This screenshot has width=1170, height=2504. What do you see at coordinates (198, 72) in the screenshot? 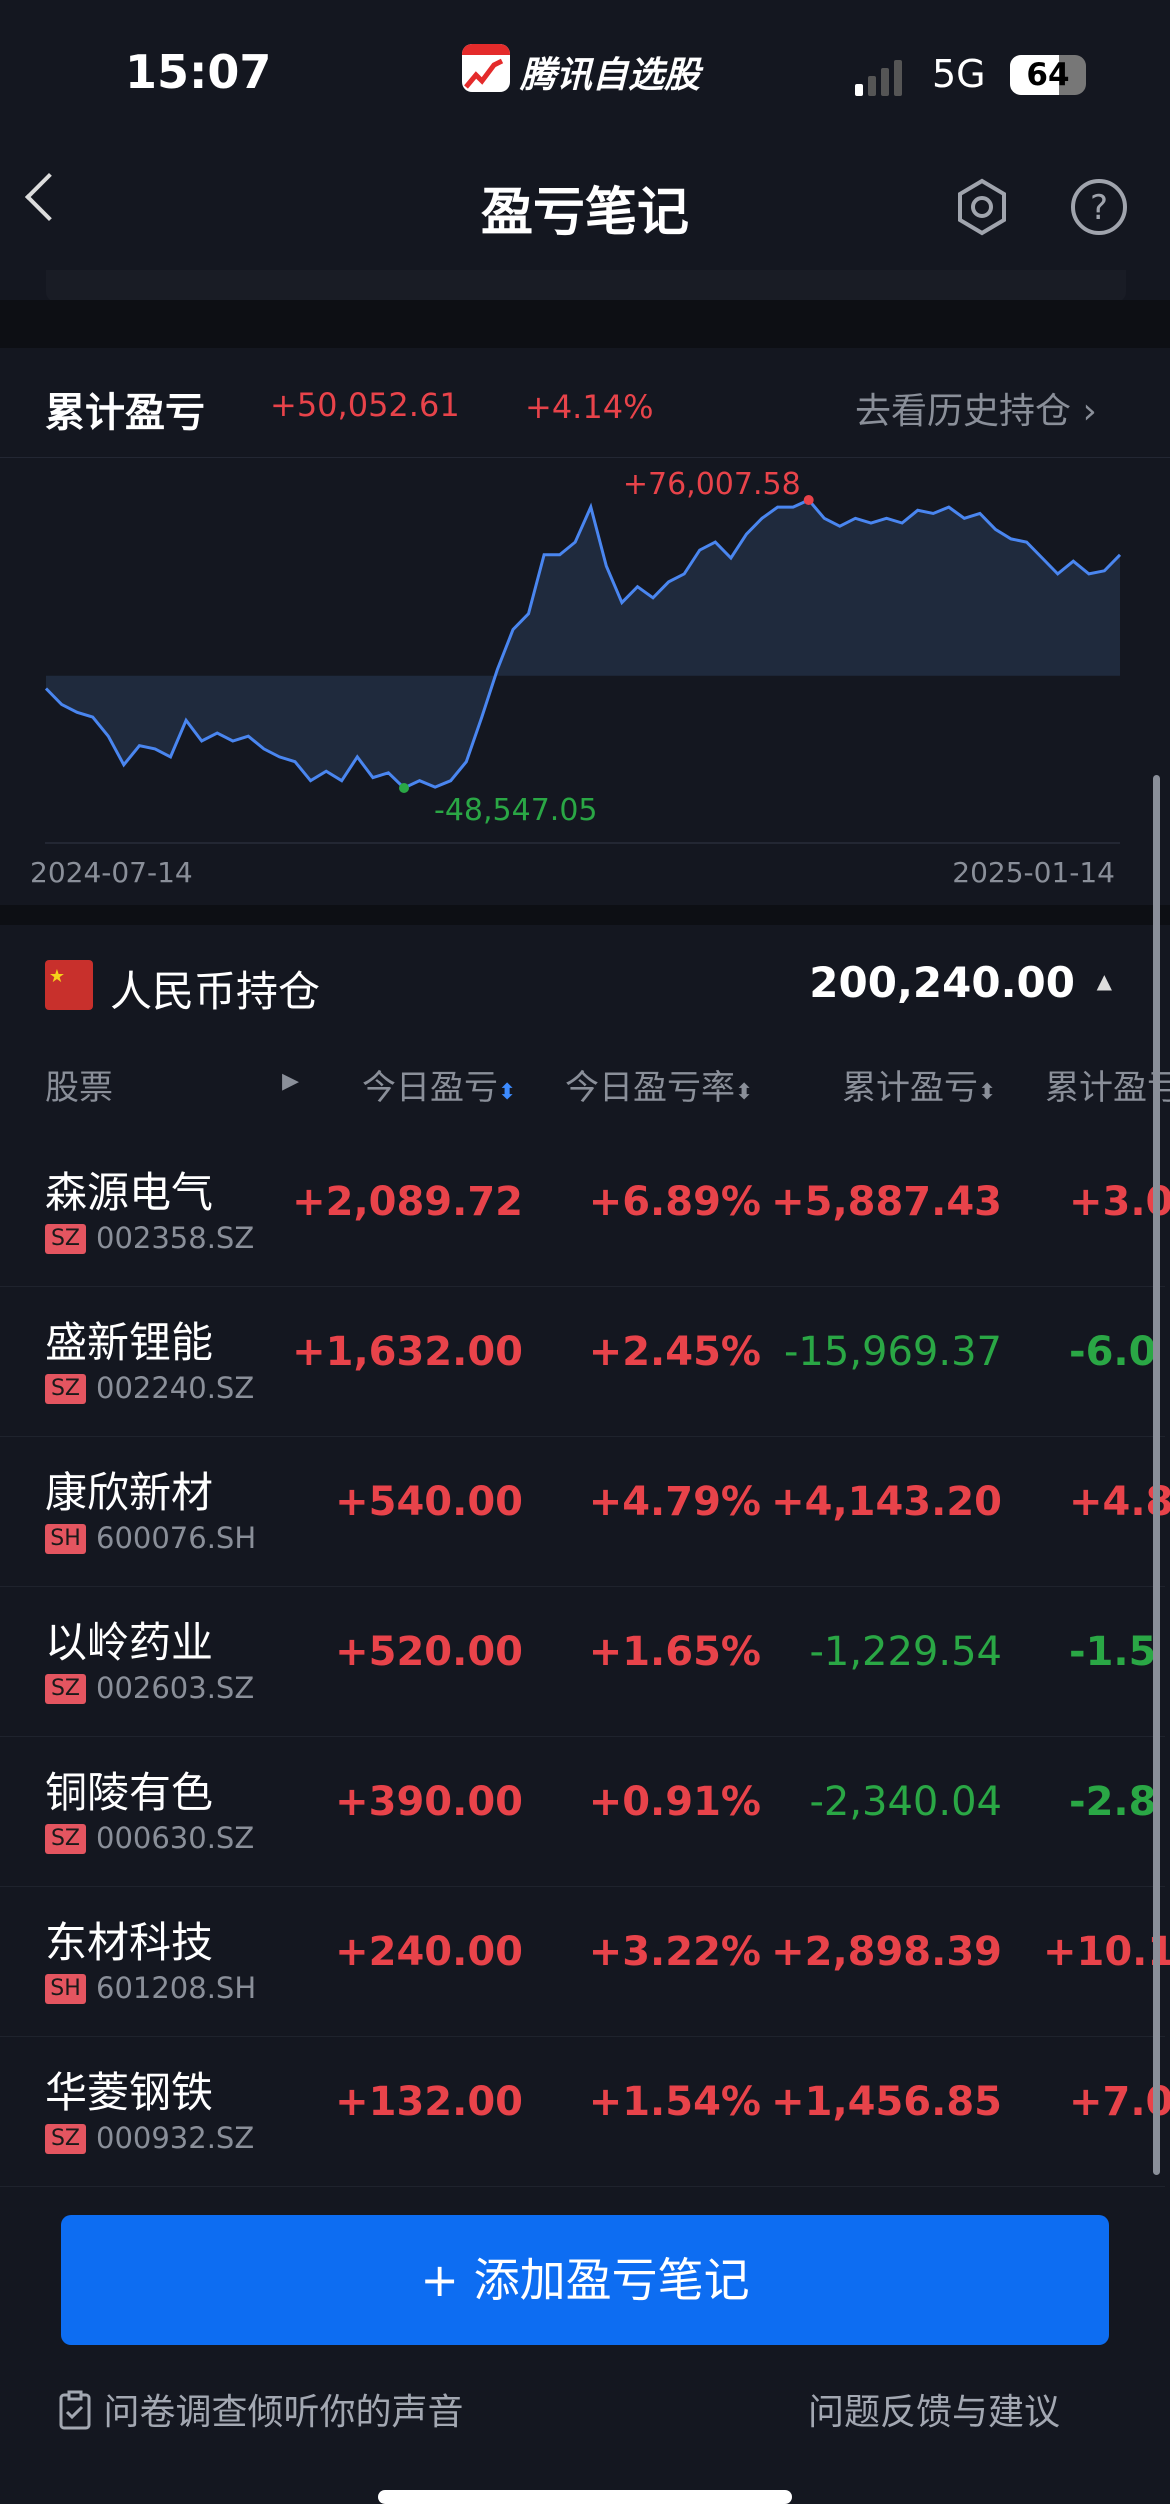
I see `clock: 15:07` at bounding box center [198, 72].